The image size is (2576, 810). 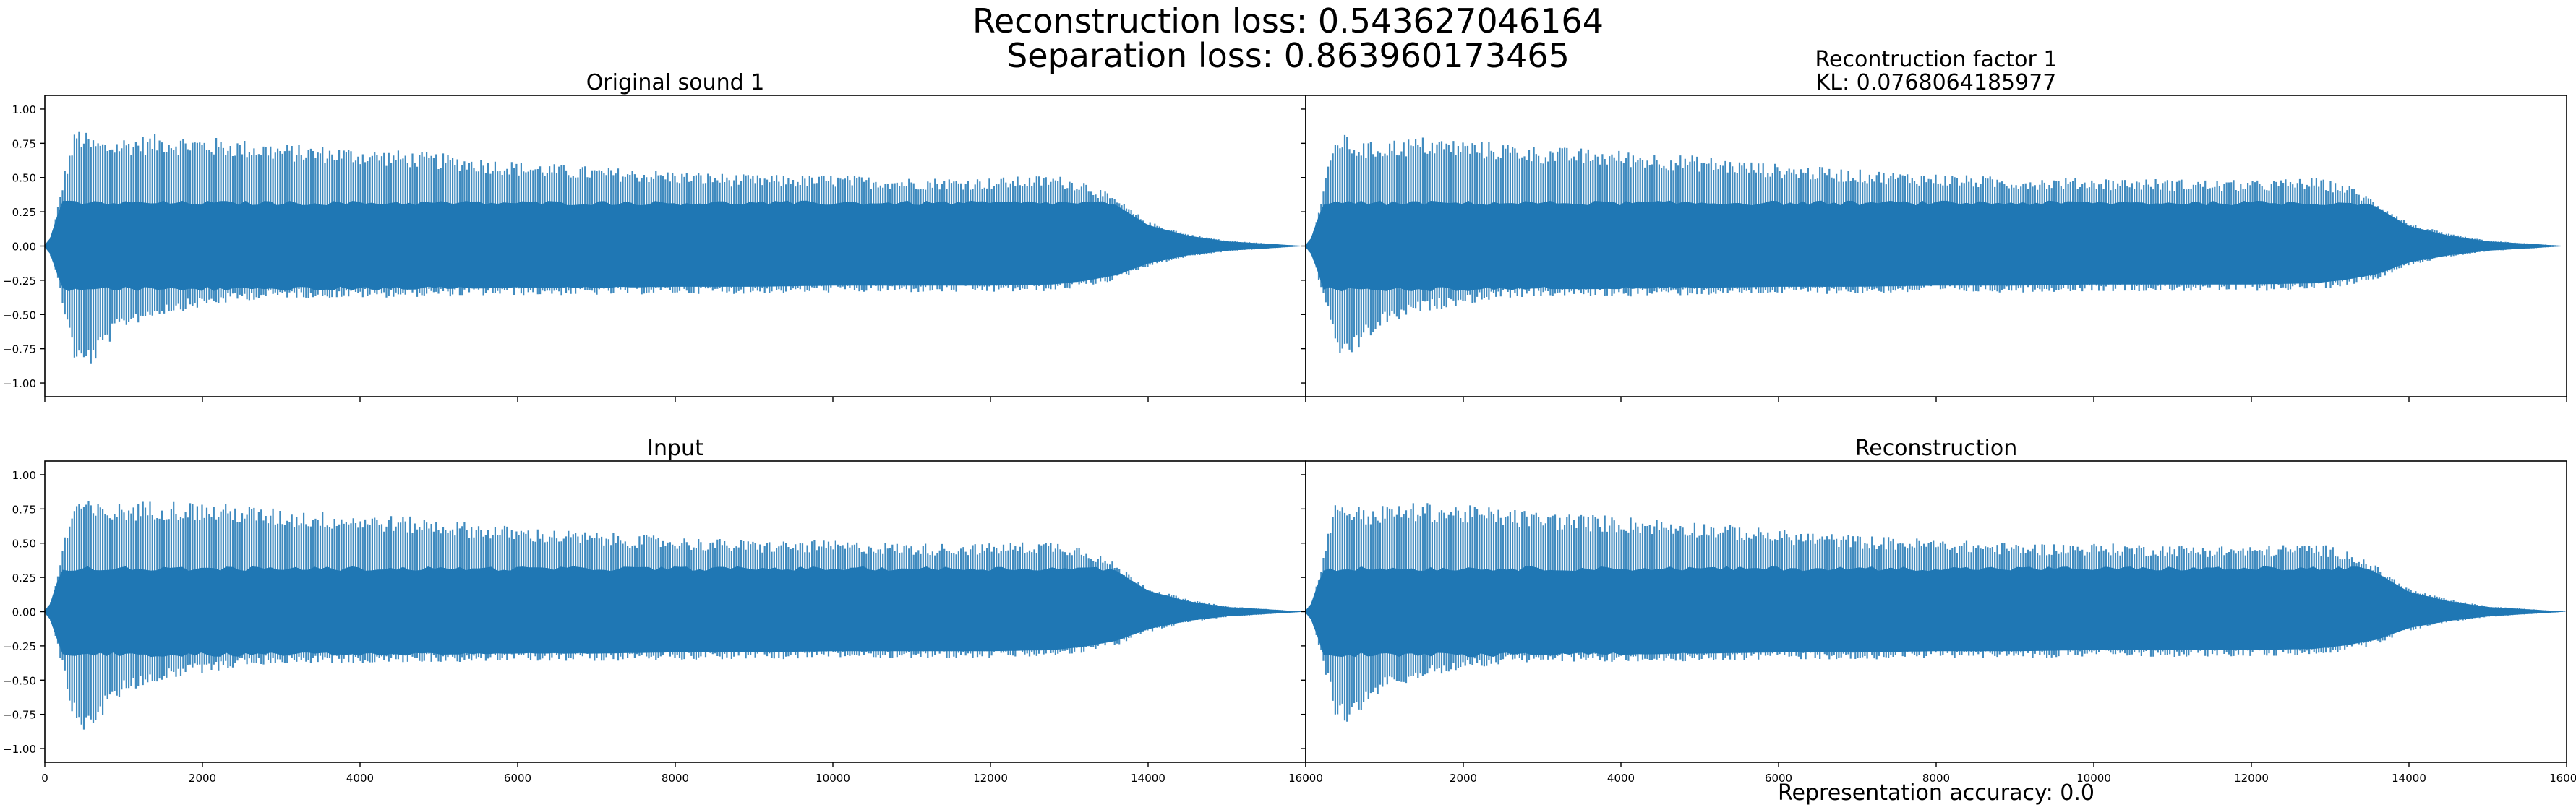 What do you see at coordinates (1936, 793) in the screenshot?
I see `representation-accuracy-label: Representation accuracy: 0.0` at bounding box center [1936, 793].